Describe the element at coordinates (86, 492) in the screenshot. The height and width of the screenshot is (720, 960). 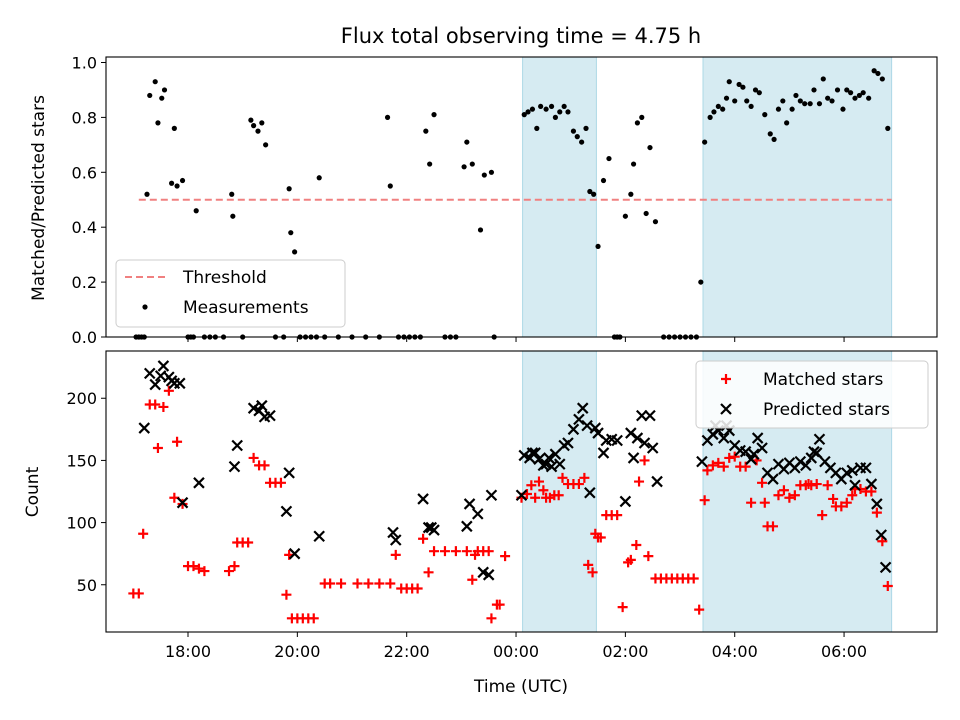
I see `count-y-axis: 50 100 150 200` at that location.